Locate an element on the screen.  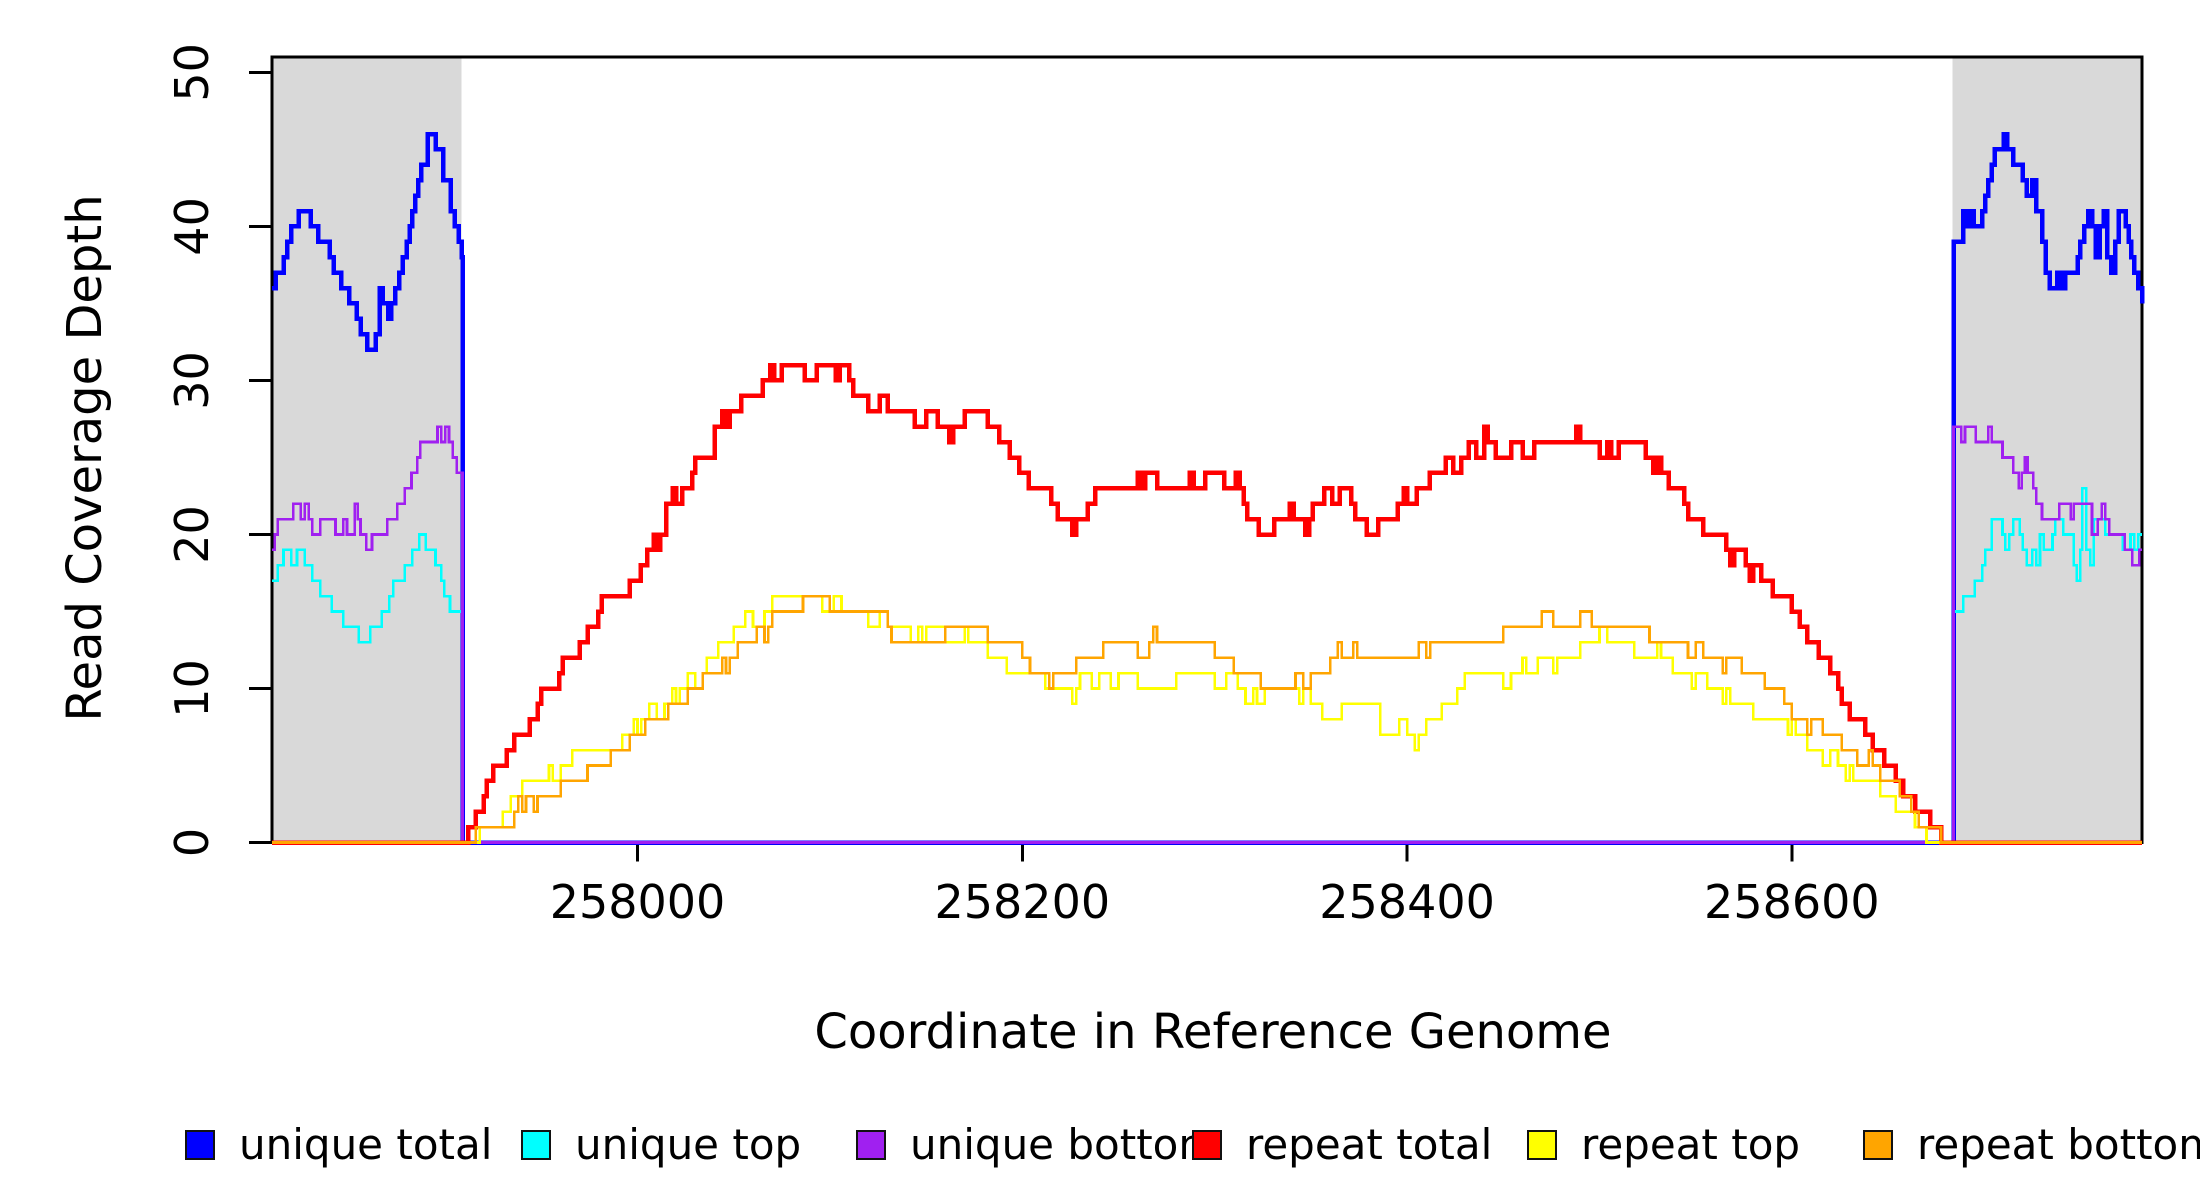
y-axis-tick-label: 20 is located at coordinates (192, 534).